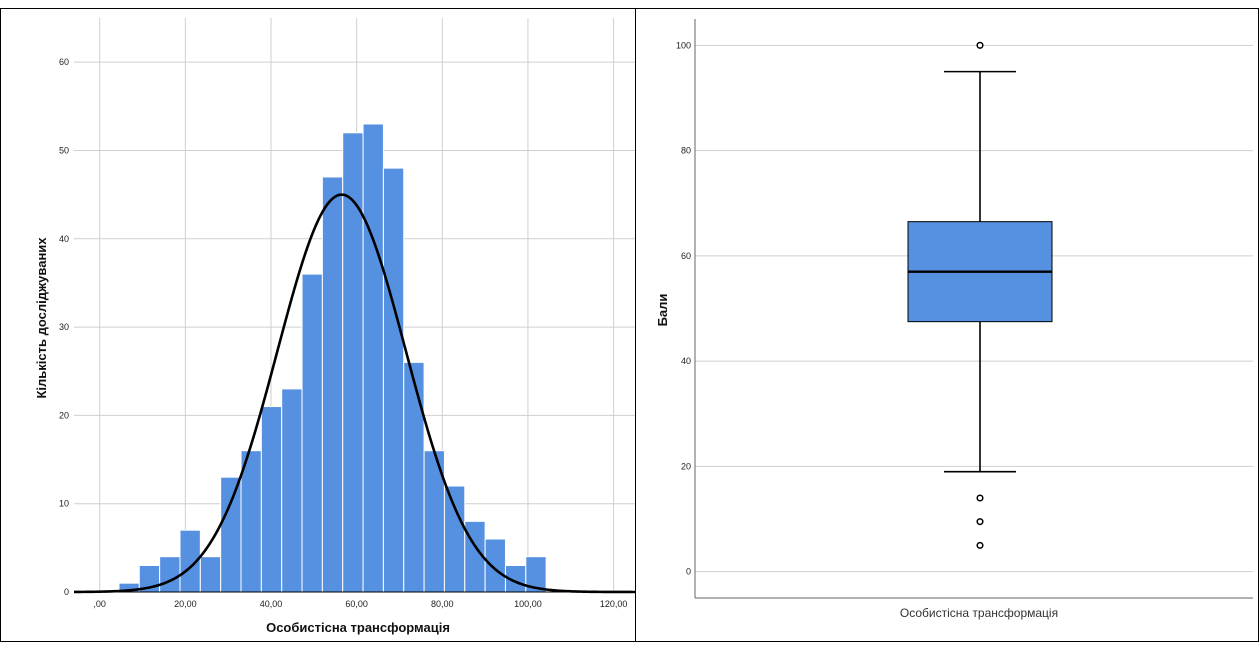 The width and height of the screenshot is (1259, 647). Describe the element at coordinates (528, 604) in the screenshot. I see `histogram-x-tick-label: 100,00` at that location.